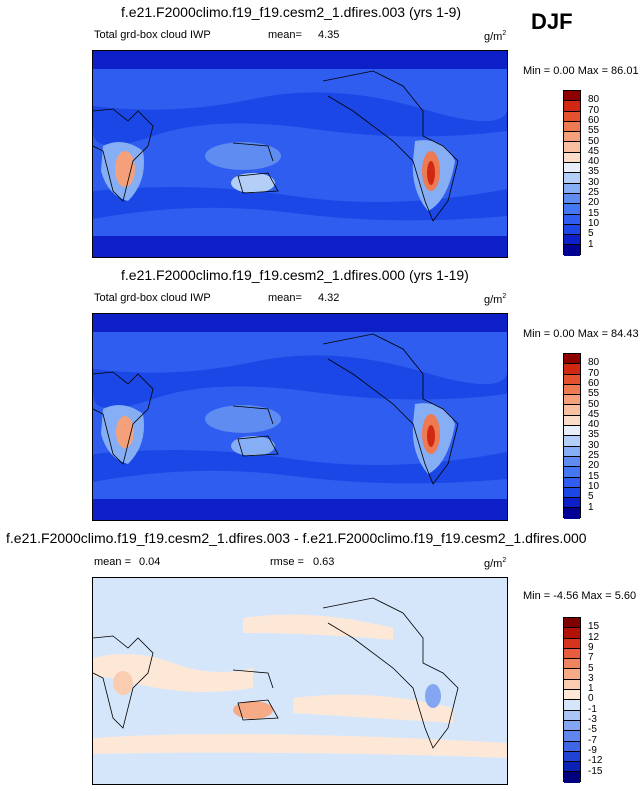 This screenshot has width=644, height=791. Describe the element at coordinates (285, 298) in the screenshot. I see `panel-2-mean-label: mean=` at that location.